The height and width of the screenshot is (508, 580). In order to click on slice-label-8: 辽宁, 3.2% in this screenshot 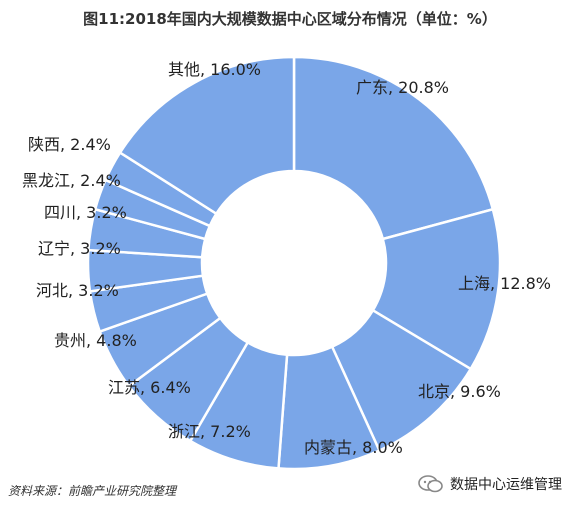, I will do `click(79, 248)`.